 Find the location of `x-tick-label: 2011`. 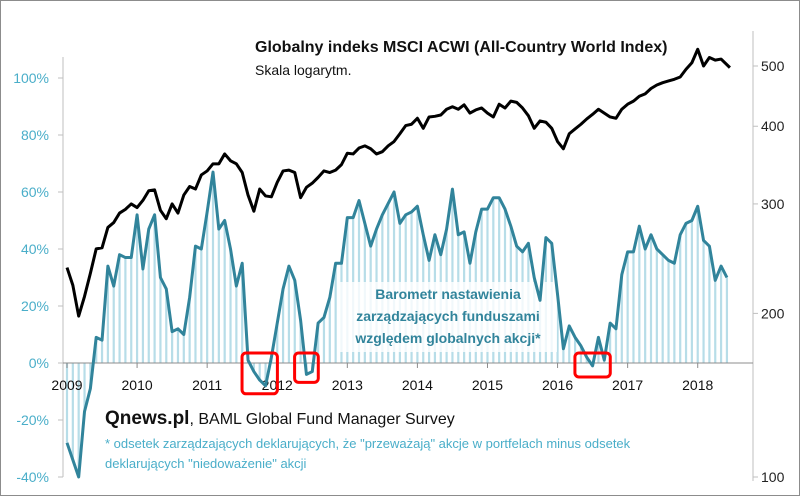

x-tick-label: 2011 is located at coordinates (207, 385).